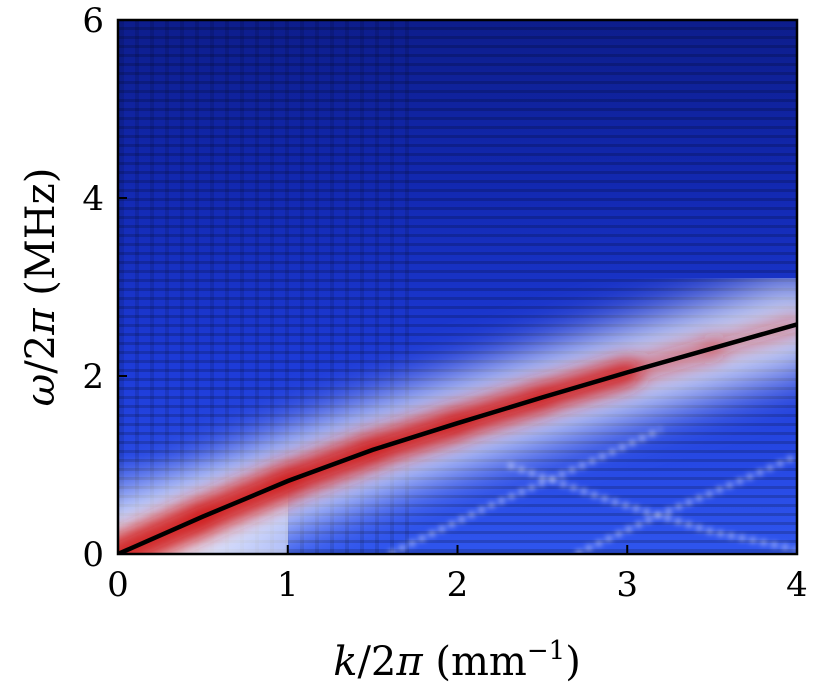  What do you see at coordinates (288, 585) in the screenshot?
I see `x-tick-label: 1` at bounding box center [288, 585].